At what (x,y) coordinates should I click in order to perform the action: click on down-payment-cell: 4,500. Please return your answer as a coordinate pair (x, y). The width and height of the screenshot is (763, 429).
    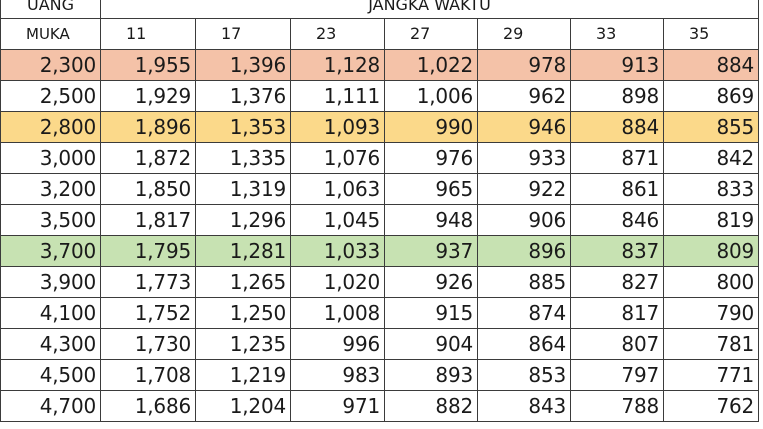
    Looking at the image, I should click on (50, 375).